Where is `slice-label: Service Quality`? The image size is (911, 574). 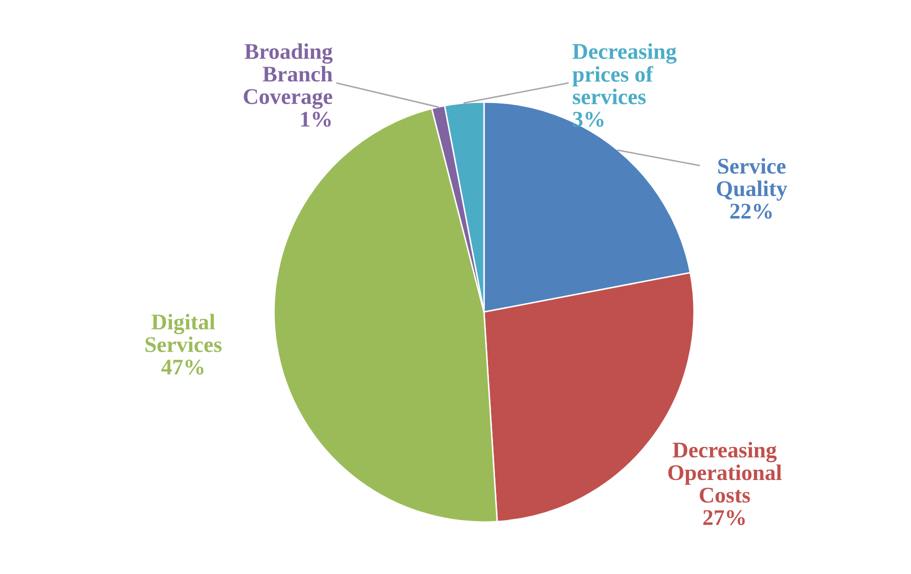
slice-label: Service Quality is located at coordinates (752, 179).